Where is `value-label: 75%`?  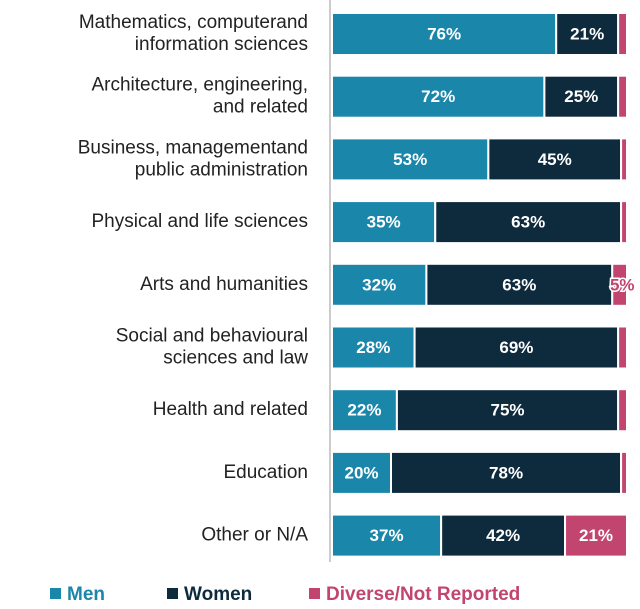 value-label: 75% is located at coordinates (508, 410).